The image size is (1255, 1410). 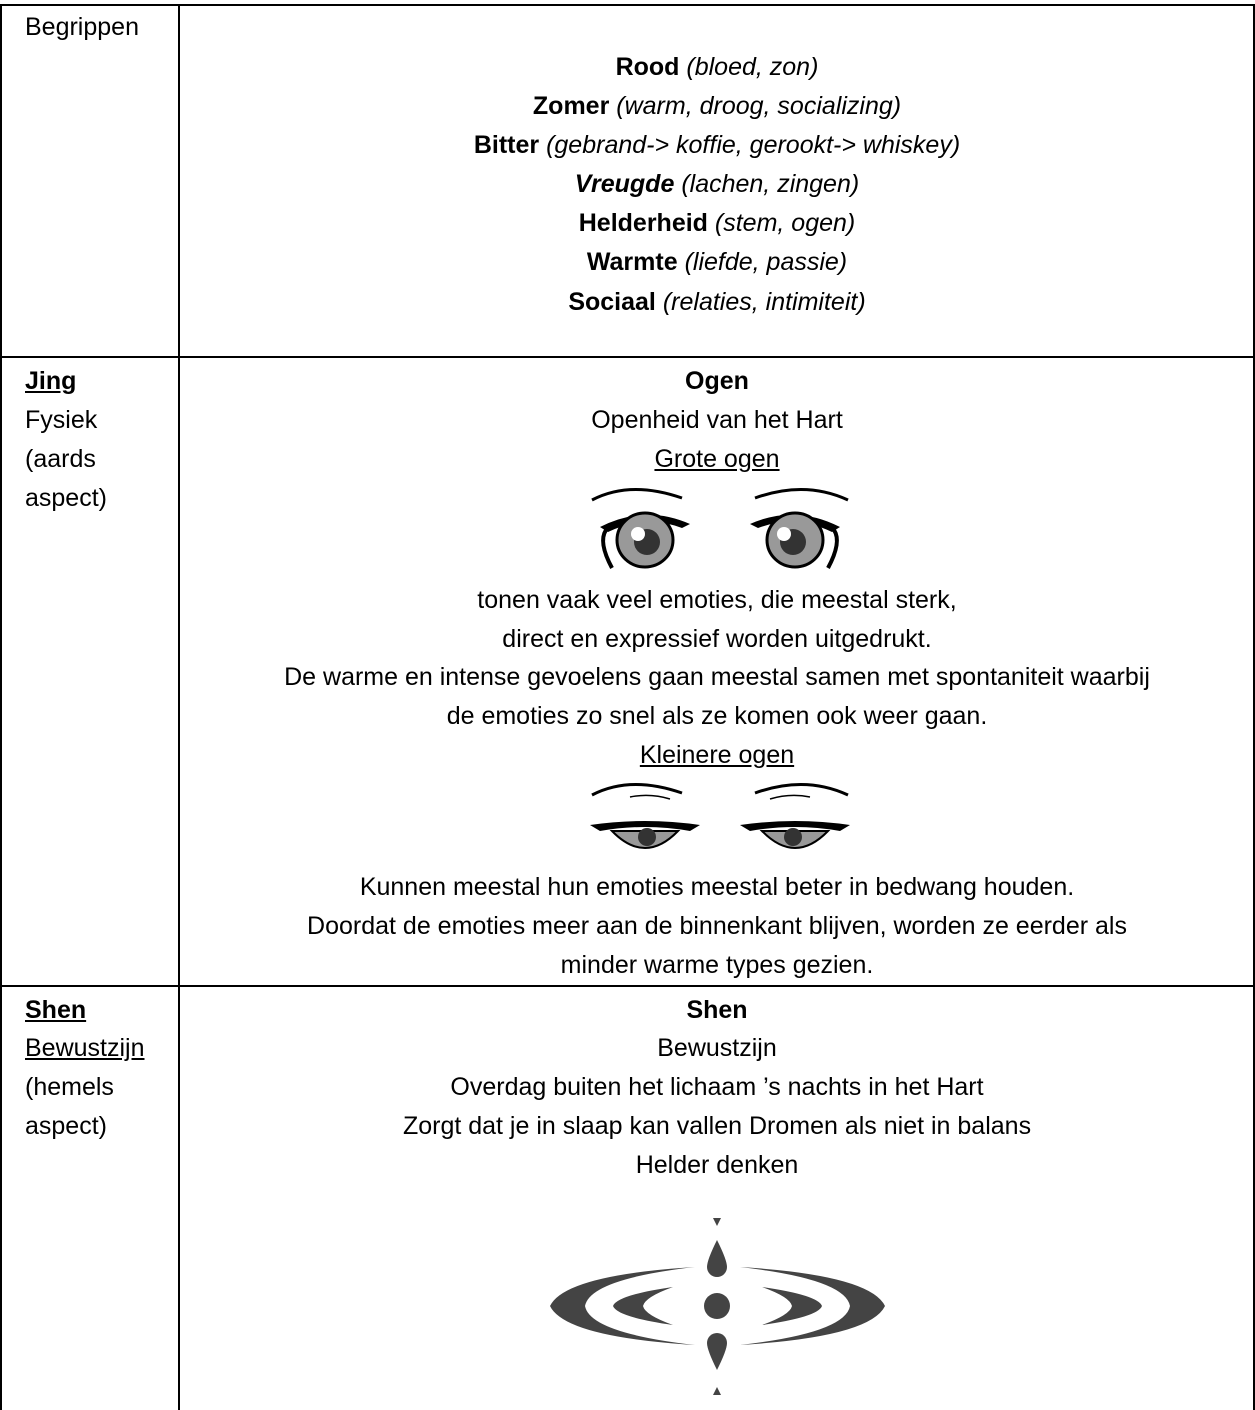 What do you see at coordinates (717, 1048) in the screenshot?
I see `text-line: Bewustzijn` at bounding box center [717, 1048].